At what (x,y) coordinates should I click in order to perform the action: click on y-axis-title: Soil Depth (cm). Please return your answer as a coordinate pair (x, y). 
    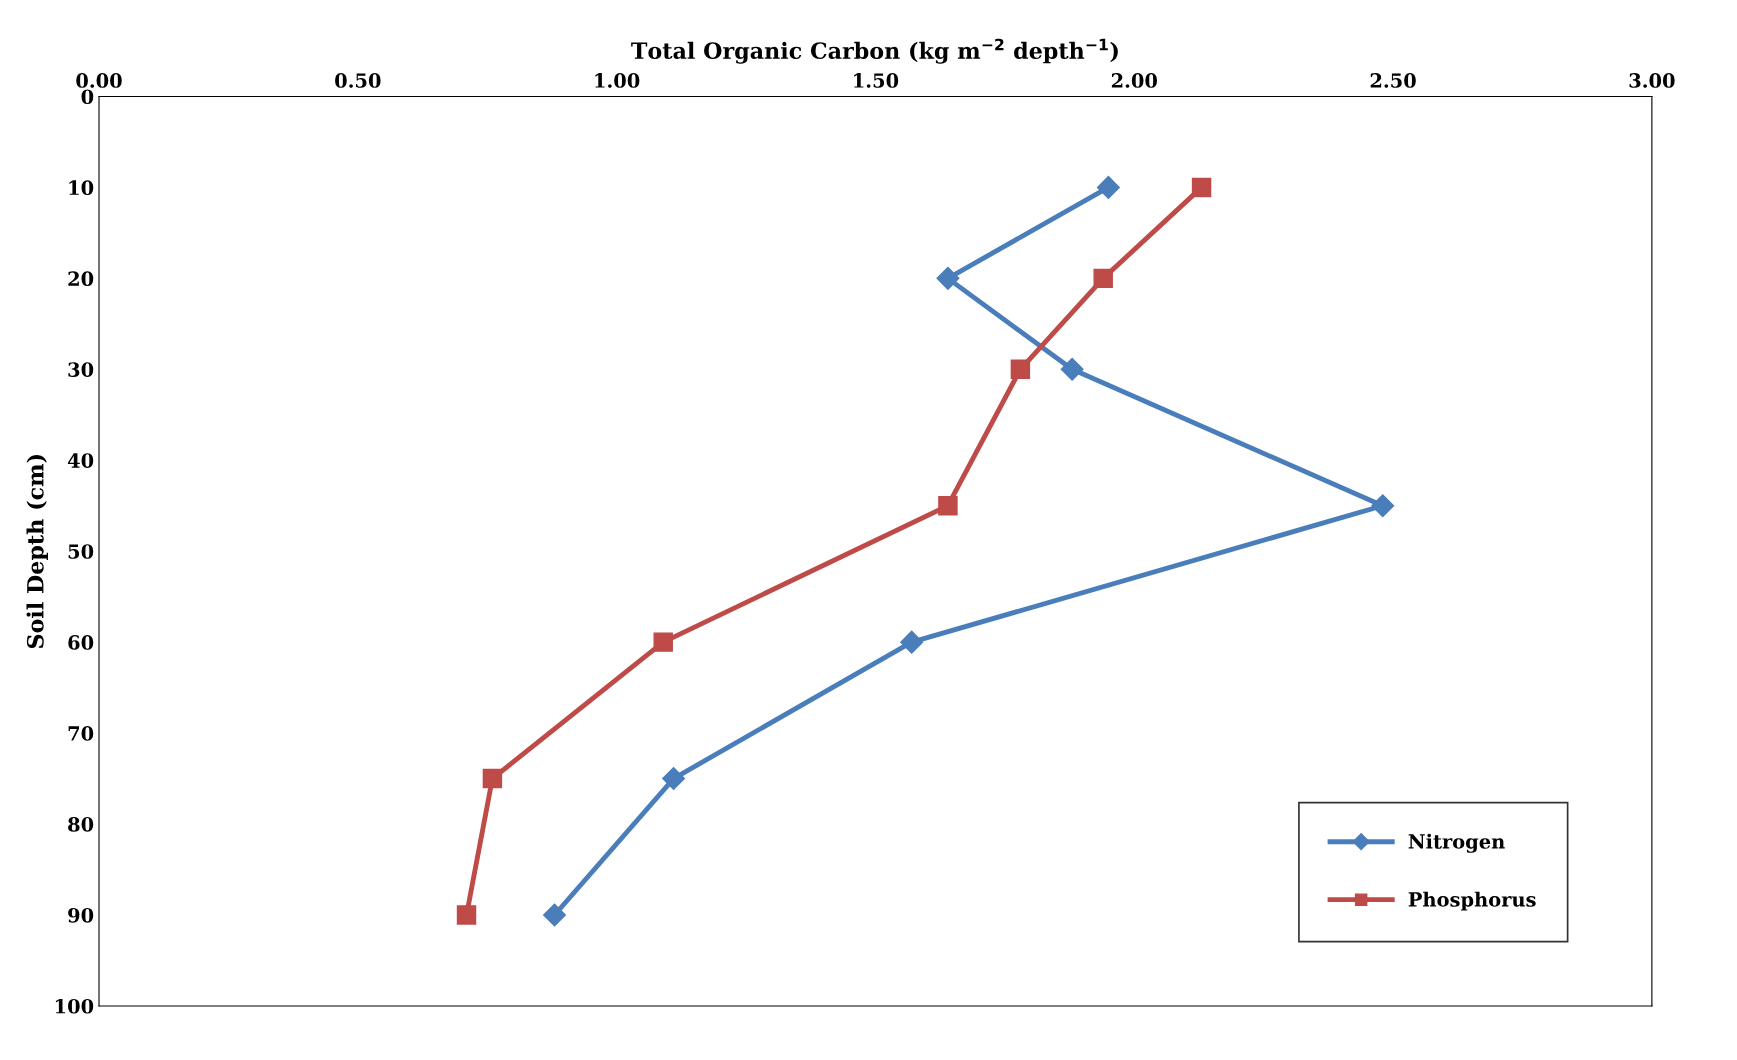
    Looking at the image, I should click on (37, 551).